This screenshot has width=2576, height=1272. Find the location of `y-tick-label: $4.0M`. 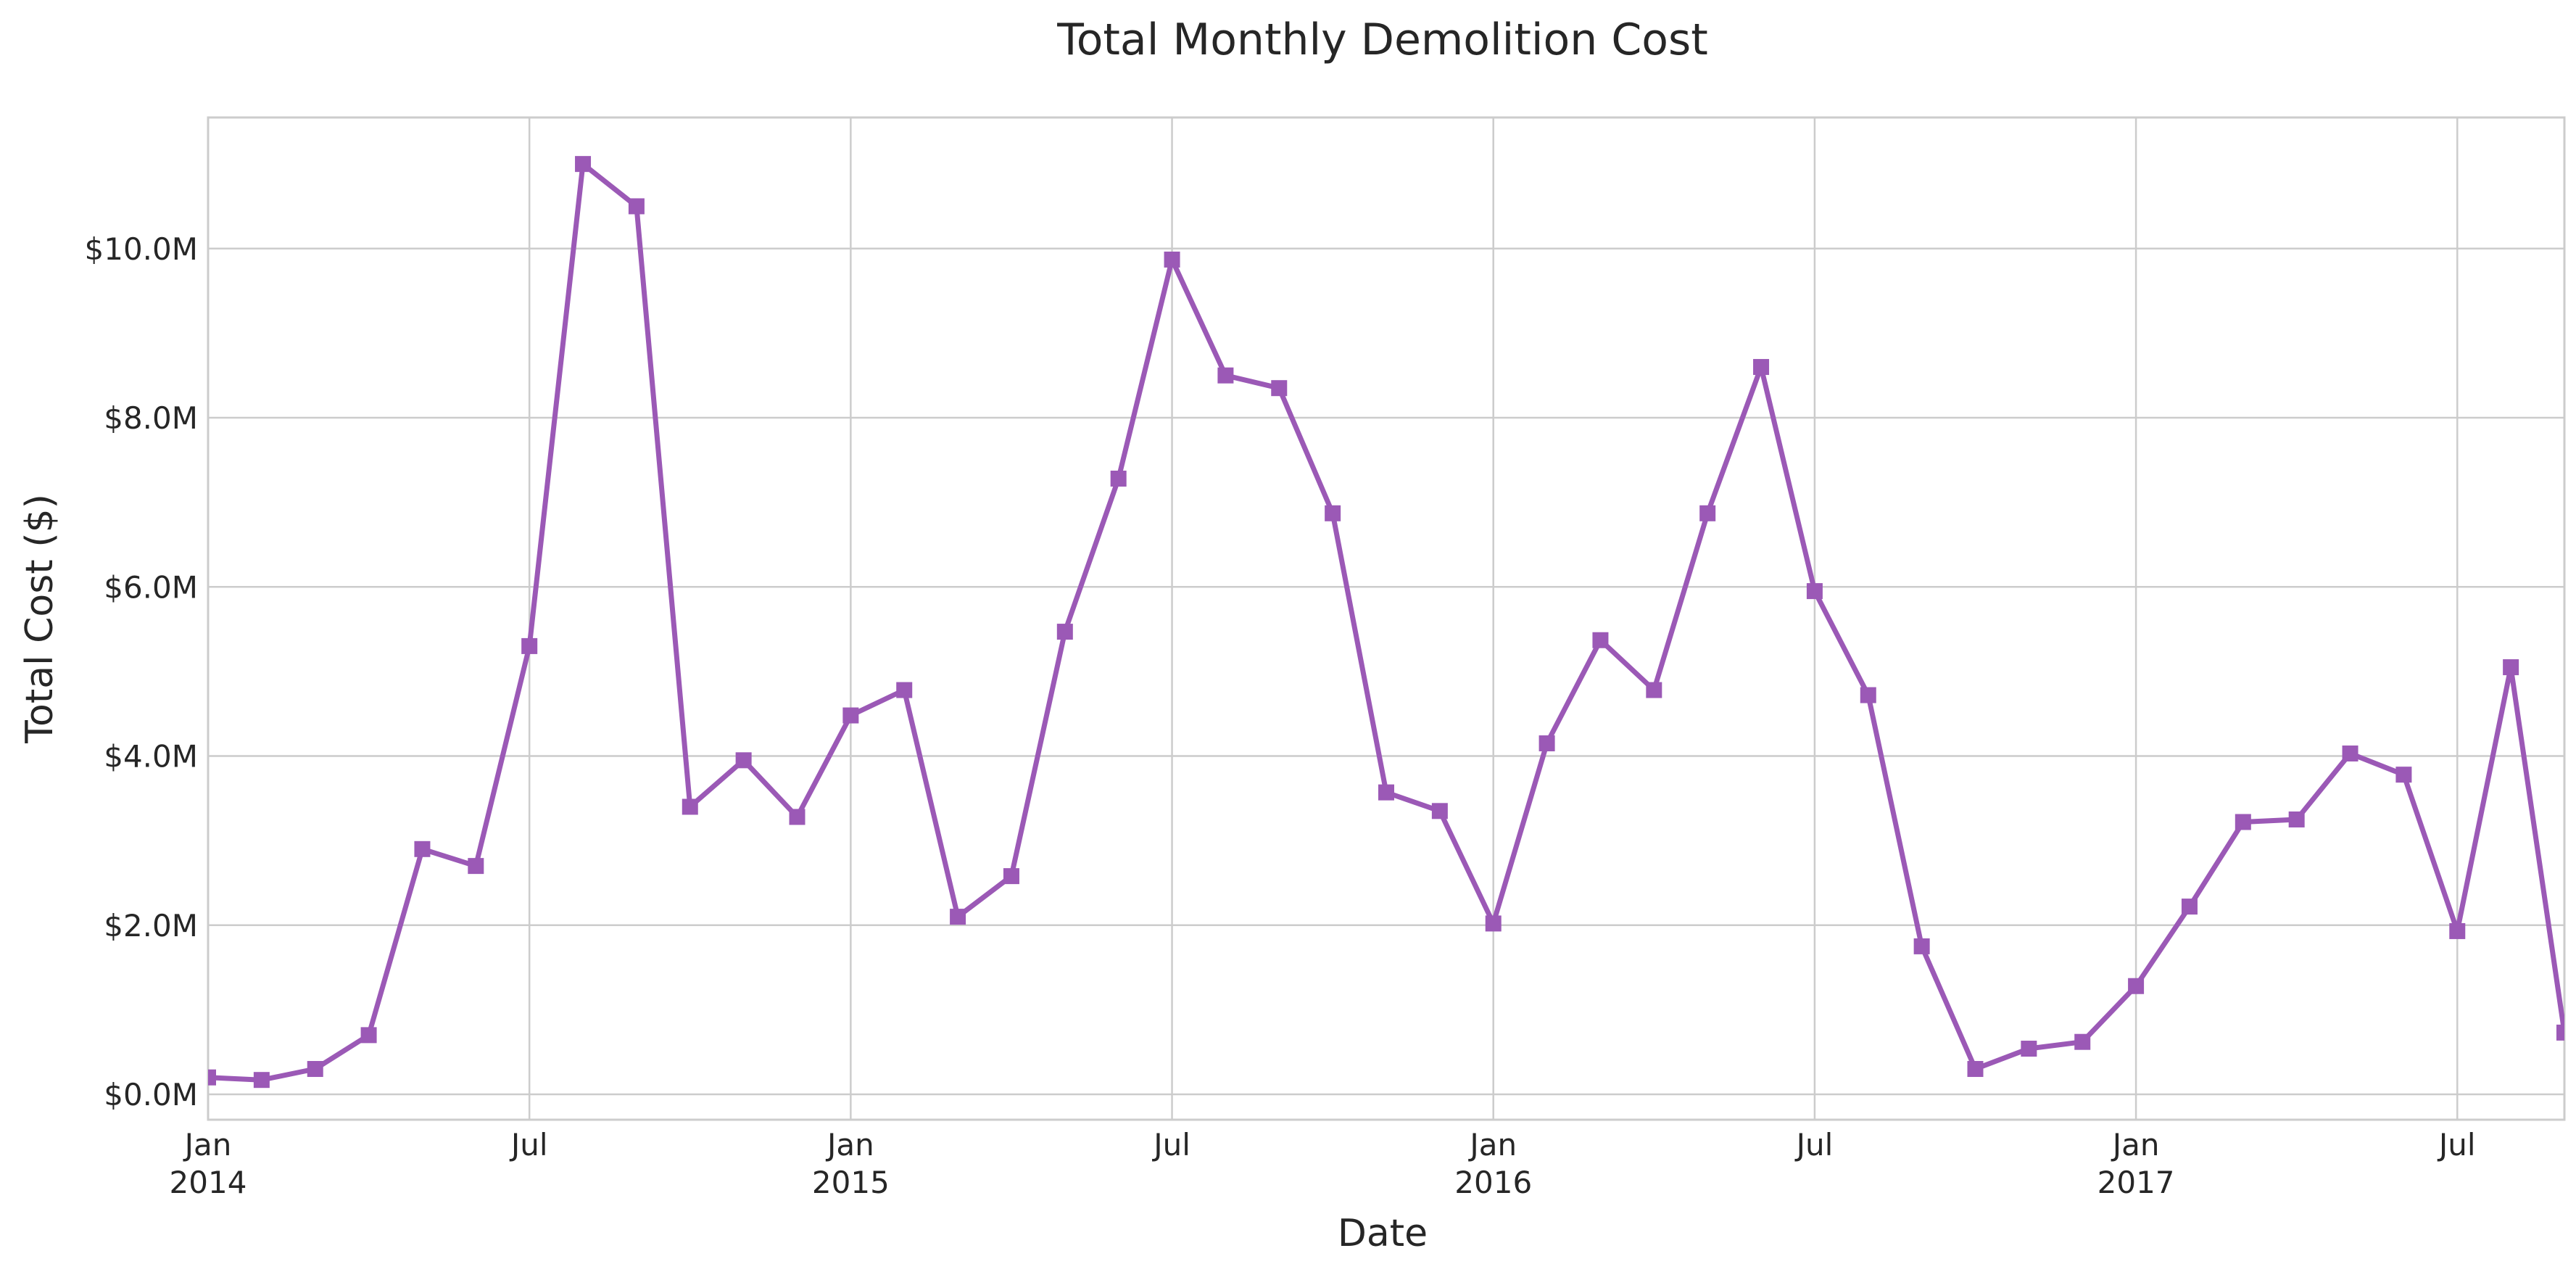

y-tick-label: $4.0M is located at coordinates (151, 757).